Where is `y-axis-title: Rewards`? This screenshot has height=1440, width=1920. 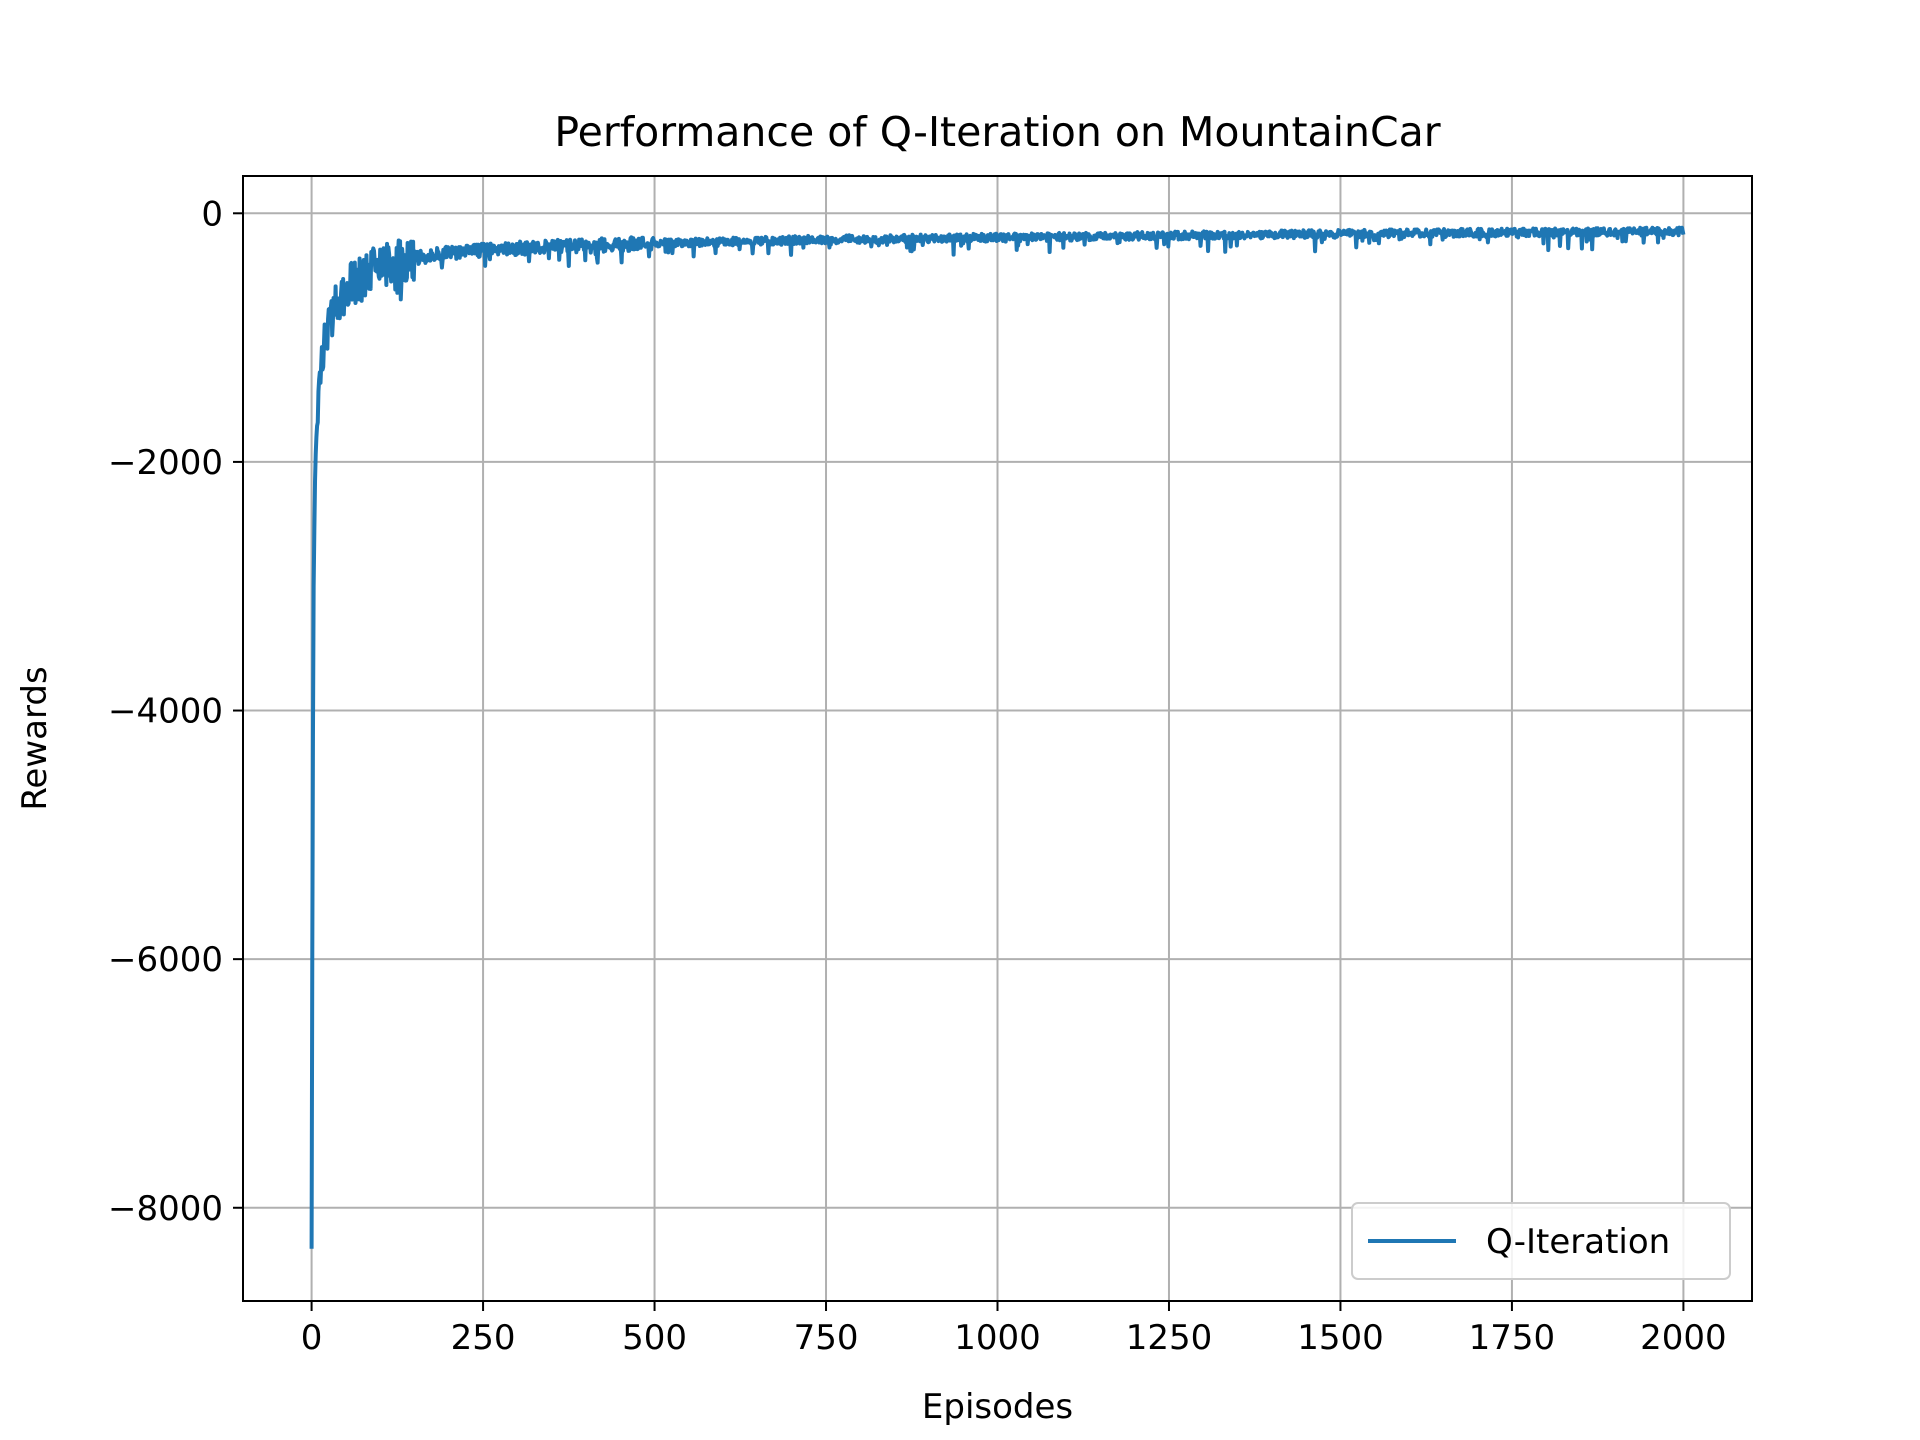 y-axis-title: Rewards is located at coordinates (35, 738).